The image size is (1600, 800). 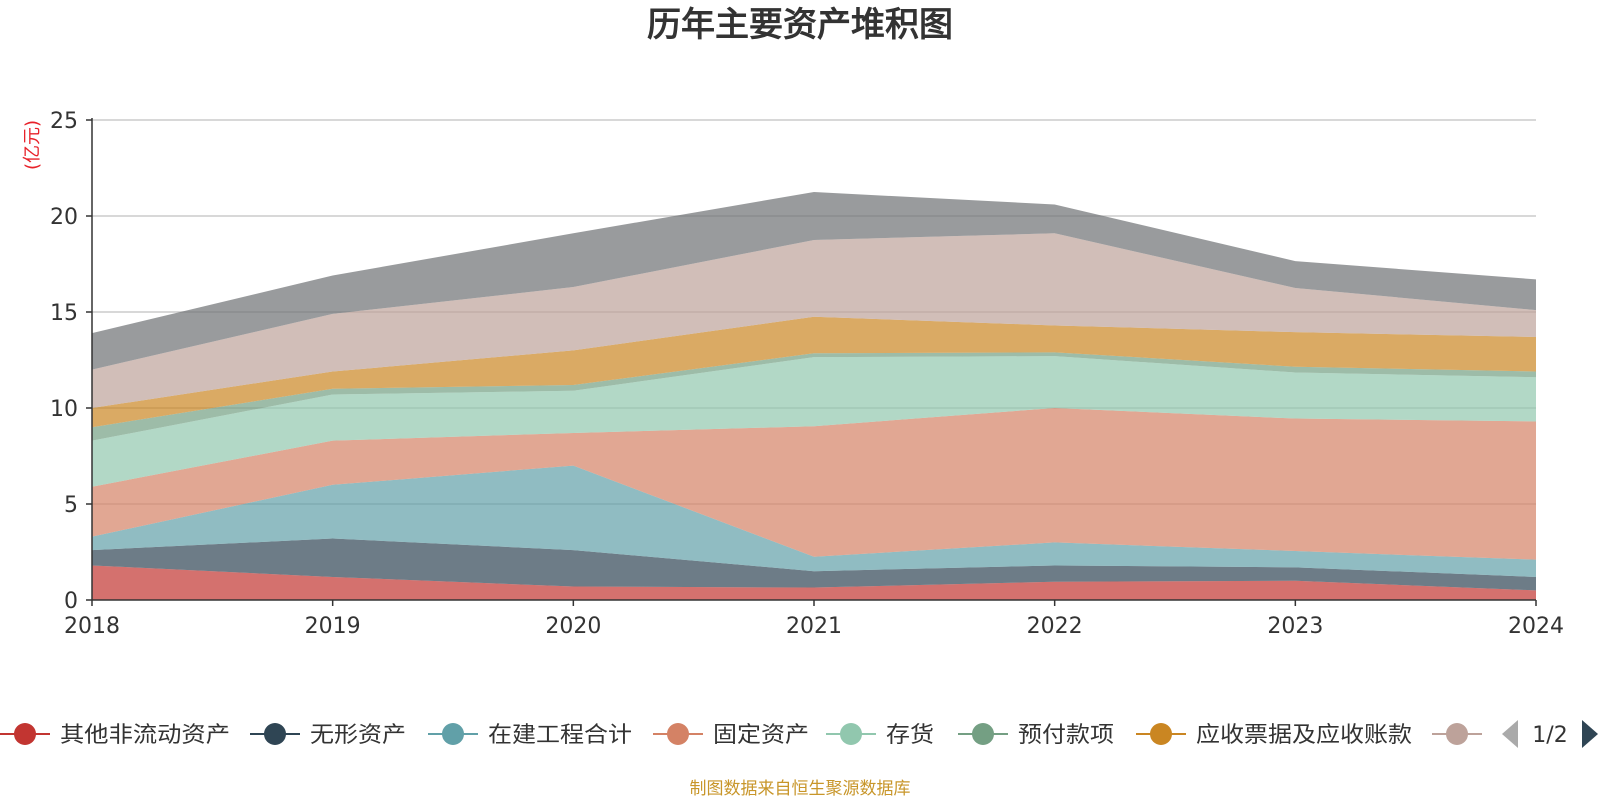 What do you see at coordinates (1066, 735) in the screenshot?
I see `legend-label: 预付款项` at bounding box center [1066, 735].